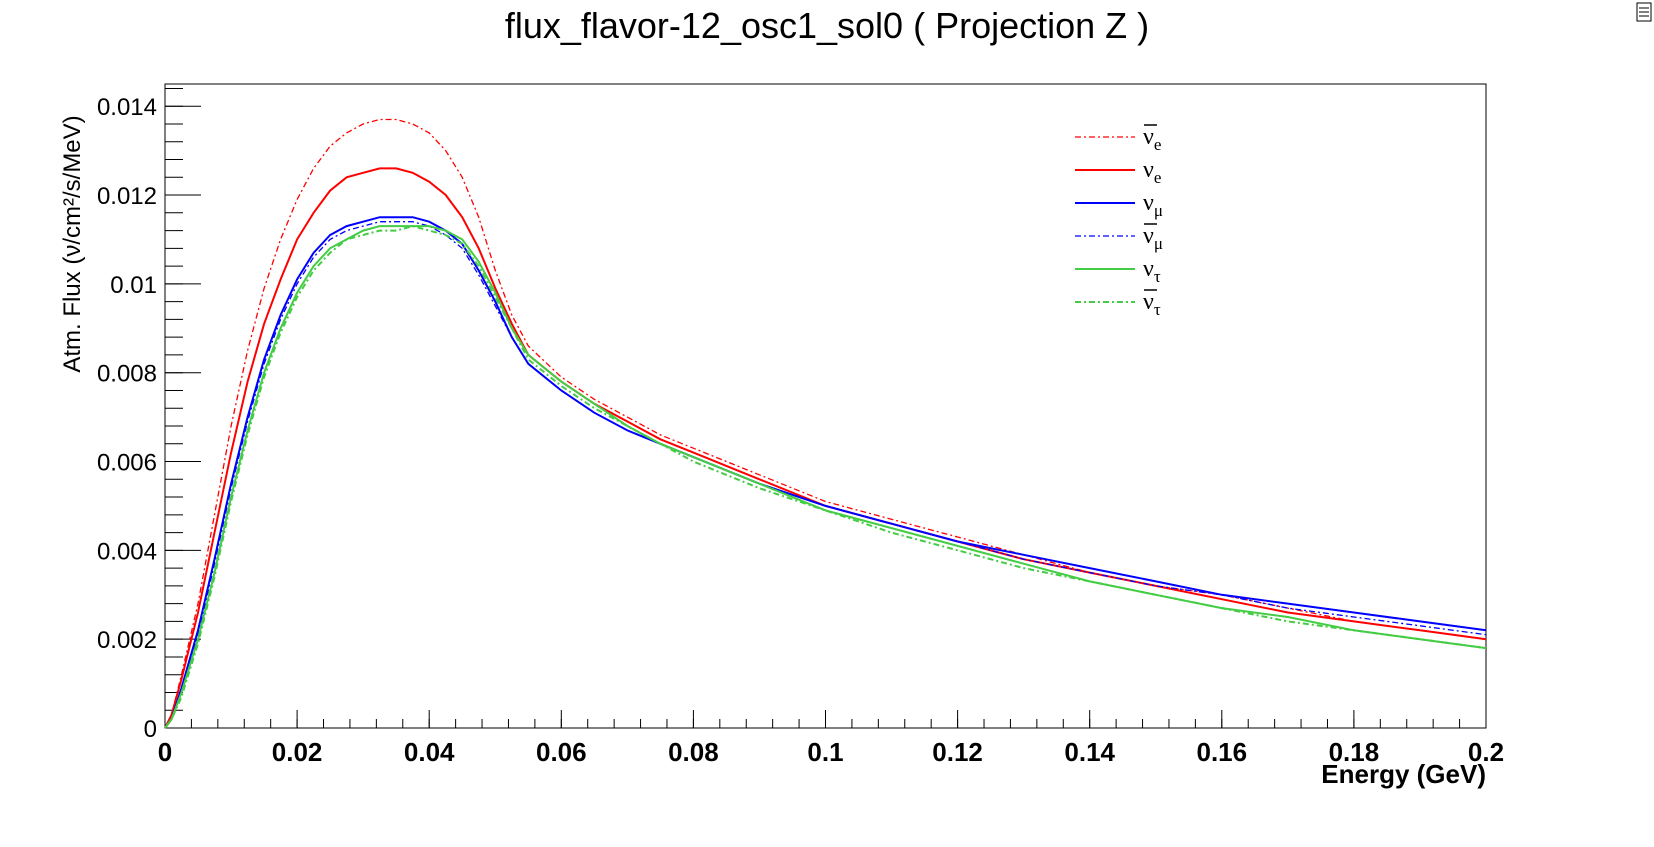  Describe the element at coordinates (429, 752) in the screenshot. I see `x-tick-label: 0.04` at that location.